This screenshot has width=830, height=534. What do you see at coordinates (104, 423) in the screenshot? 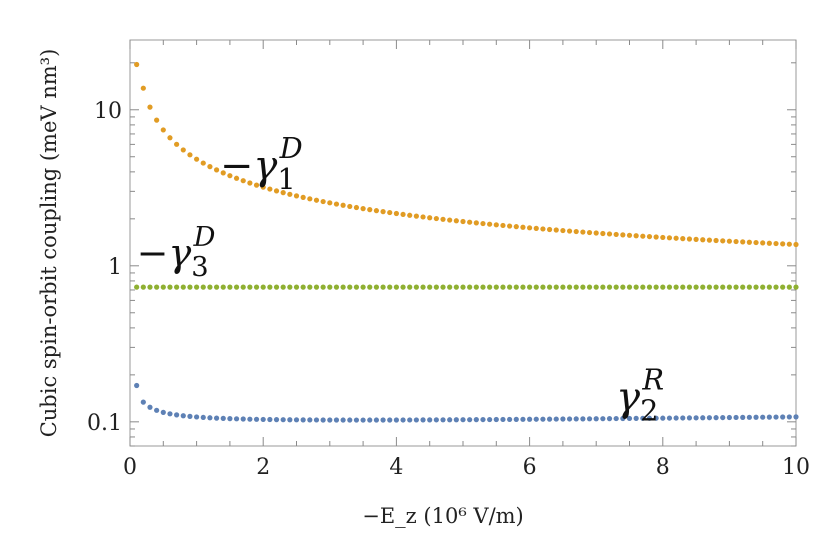
I see `y-tick-label: 0.1` at bounding box center [104, 423].